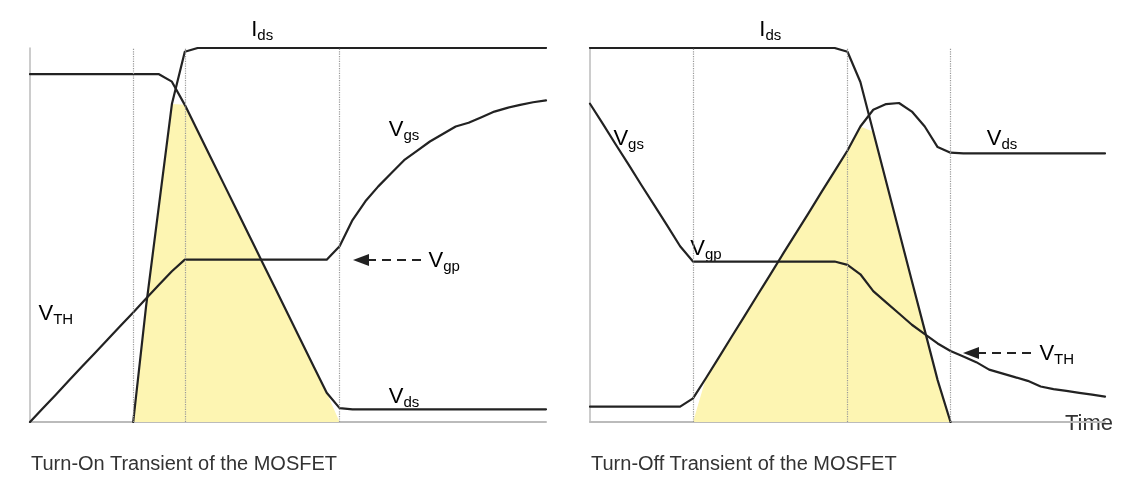 This screenshot has width=1135, height=488. Describe the element at coordinates (184, 463) in the screenshot. I see `text: Turn-On Transient of the MOSFET` at that location.